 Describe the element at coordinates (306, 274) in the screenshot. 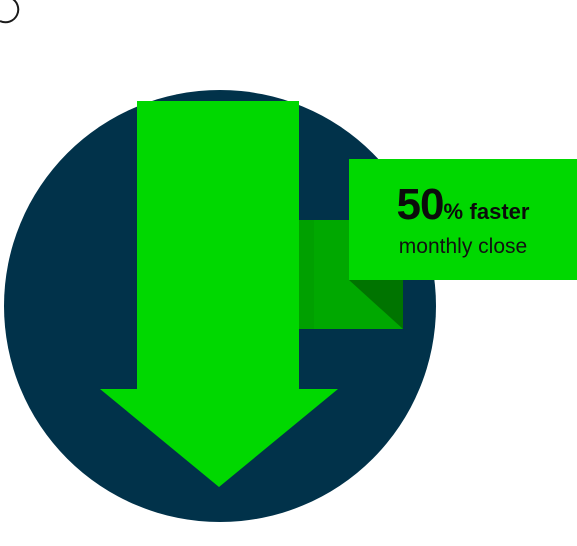

I see `fold-strip` at that location.